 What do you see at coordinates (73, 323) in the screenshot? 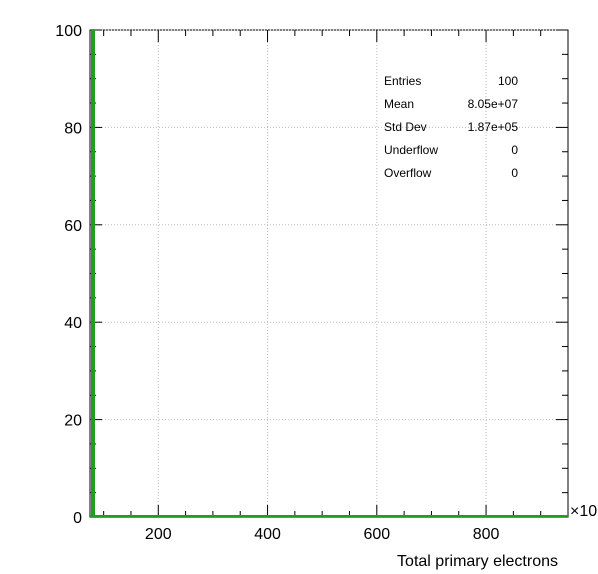
I see `y-tick-label: 40` at bounding box center [73, 323].